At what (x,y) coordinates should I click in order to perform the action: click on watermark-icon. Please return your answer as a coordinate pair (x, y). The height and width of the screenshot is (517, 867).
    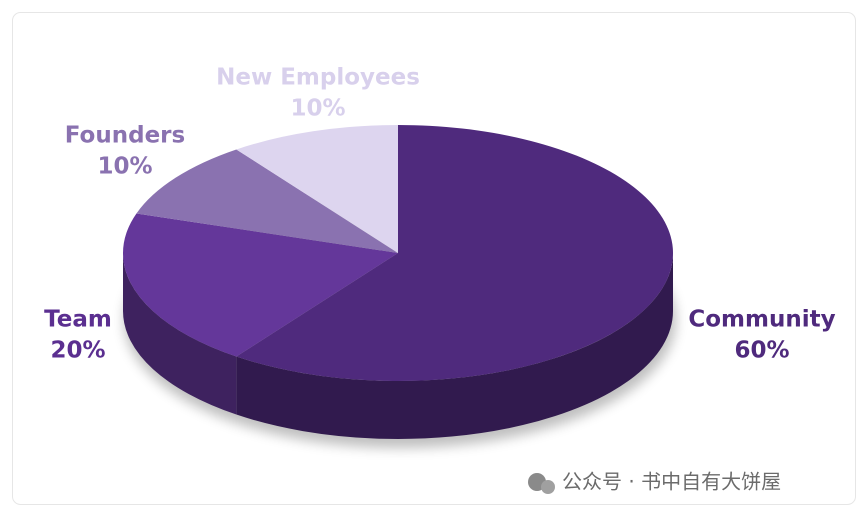
    Looking at the image, I should click on (548, 487).